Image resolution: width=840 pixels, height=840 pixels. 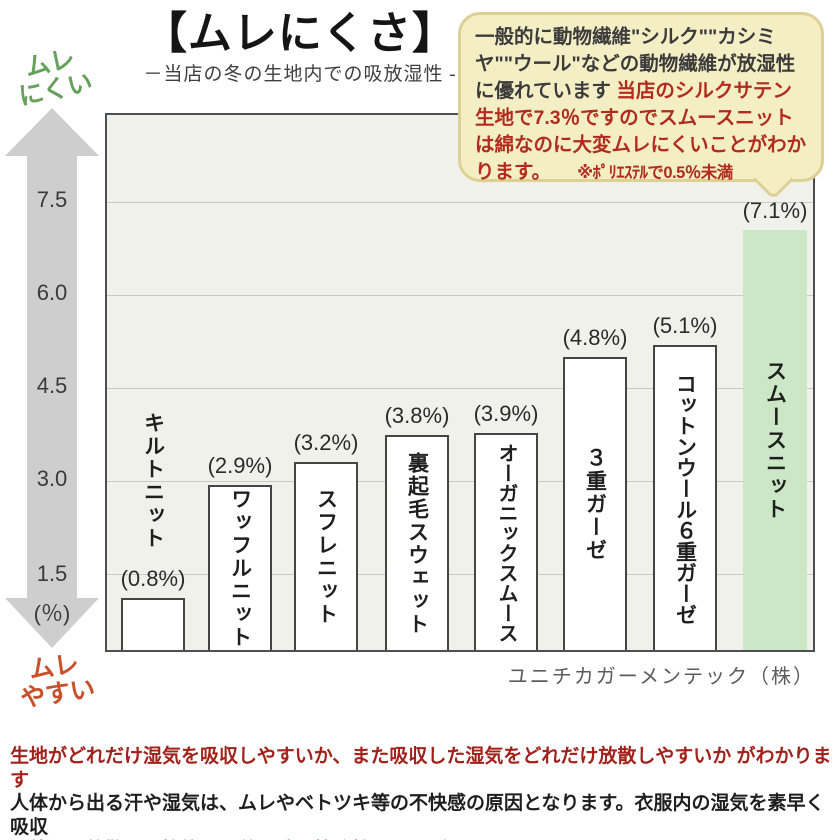 I want to click on bar-label: ワッフルニット, so click(x=240, y=568).